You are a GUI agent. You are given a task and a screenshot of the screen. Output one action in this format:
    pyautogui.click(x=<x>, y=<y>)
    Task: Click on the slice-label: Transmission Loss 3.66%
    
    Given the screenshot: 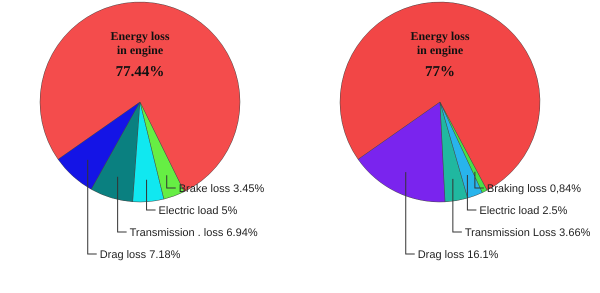 What is the action you would take?
    pyautogui.click(x=527, y=233)
    